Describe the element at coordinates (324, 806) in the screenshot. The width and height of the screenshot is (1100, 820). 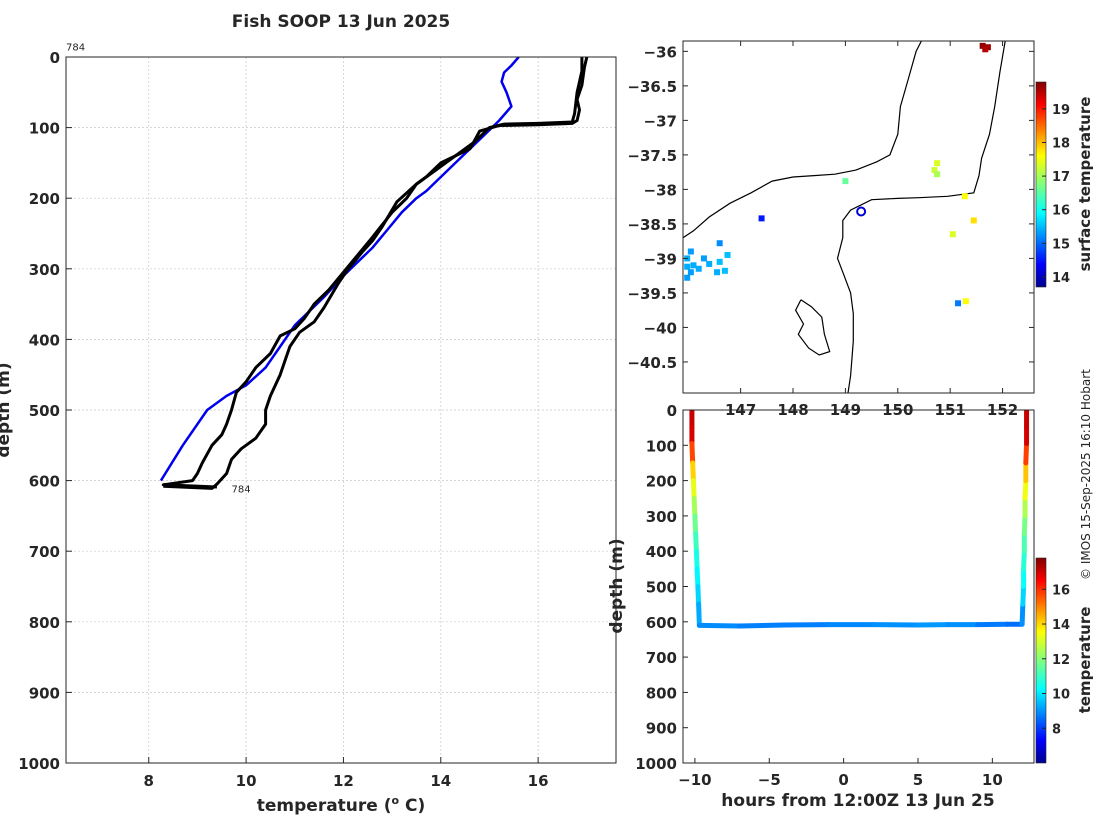
I see `profile-x-axis-label-main: temperature (` at that location.